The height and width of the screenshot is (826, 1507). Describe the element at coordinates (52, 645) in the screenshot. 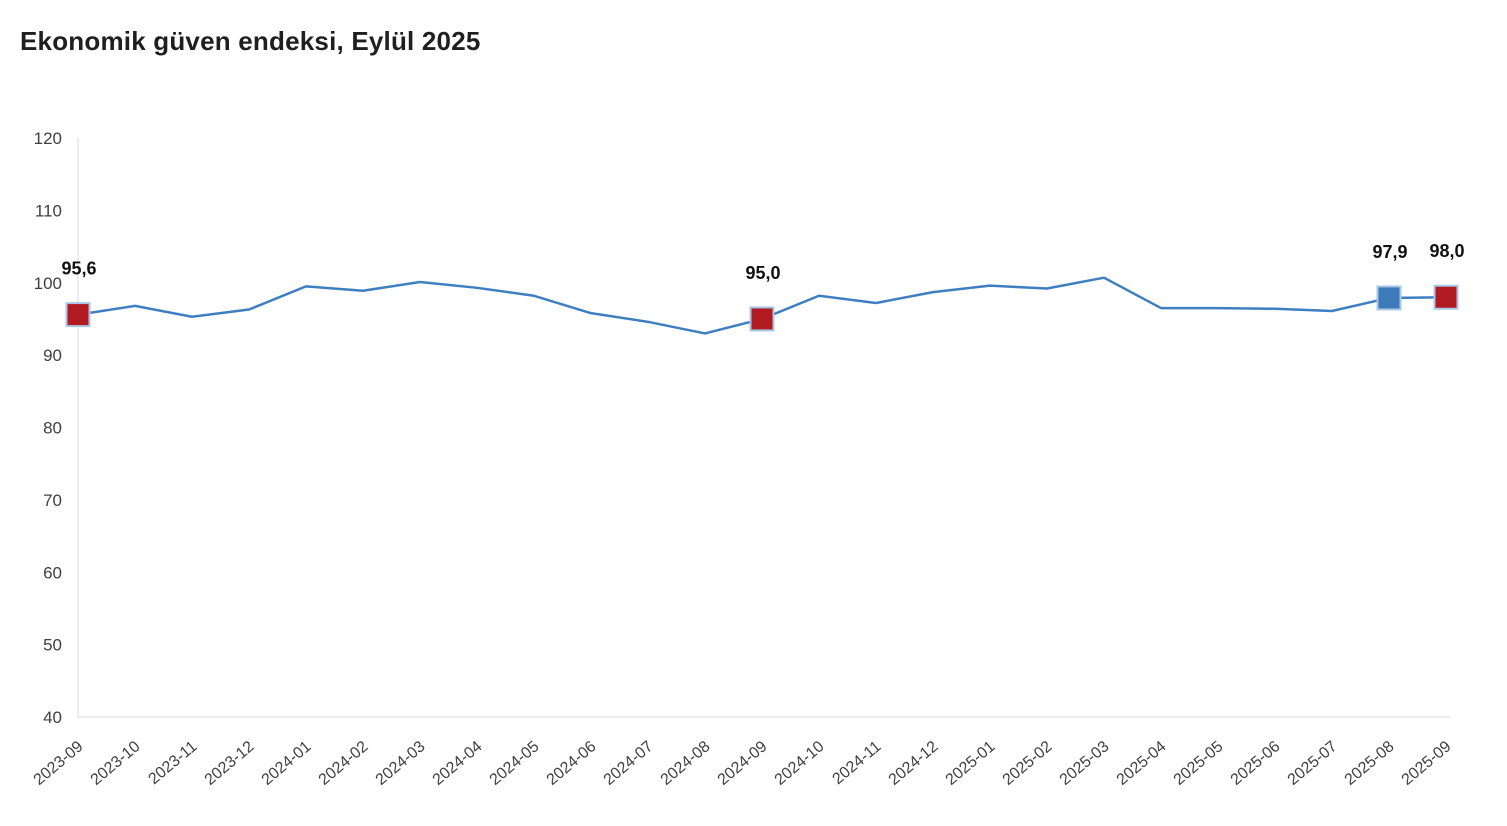

I see `y-tick-label: 50` at that location.